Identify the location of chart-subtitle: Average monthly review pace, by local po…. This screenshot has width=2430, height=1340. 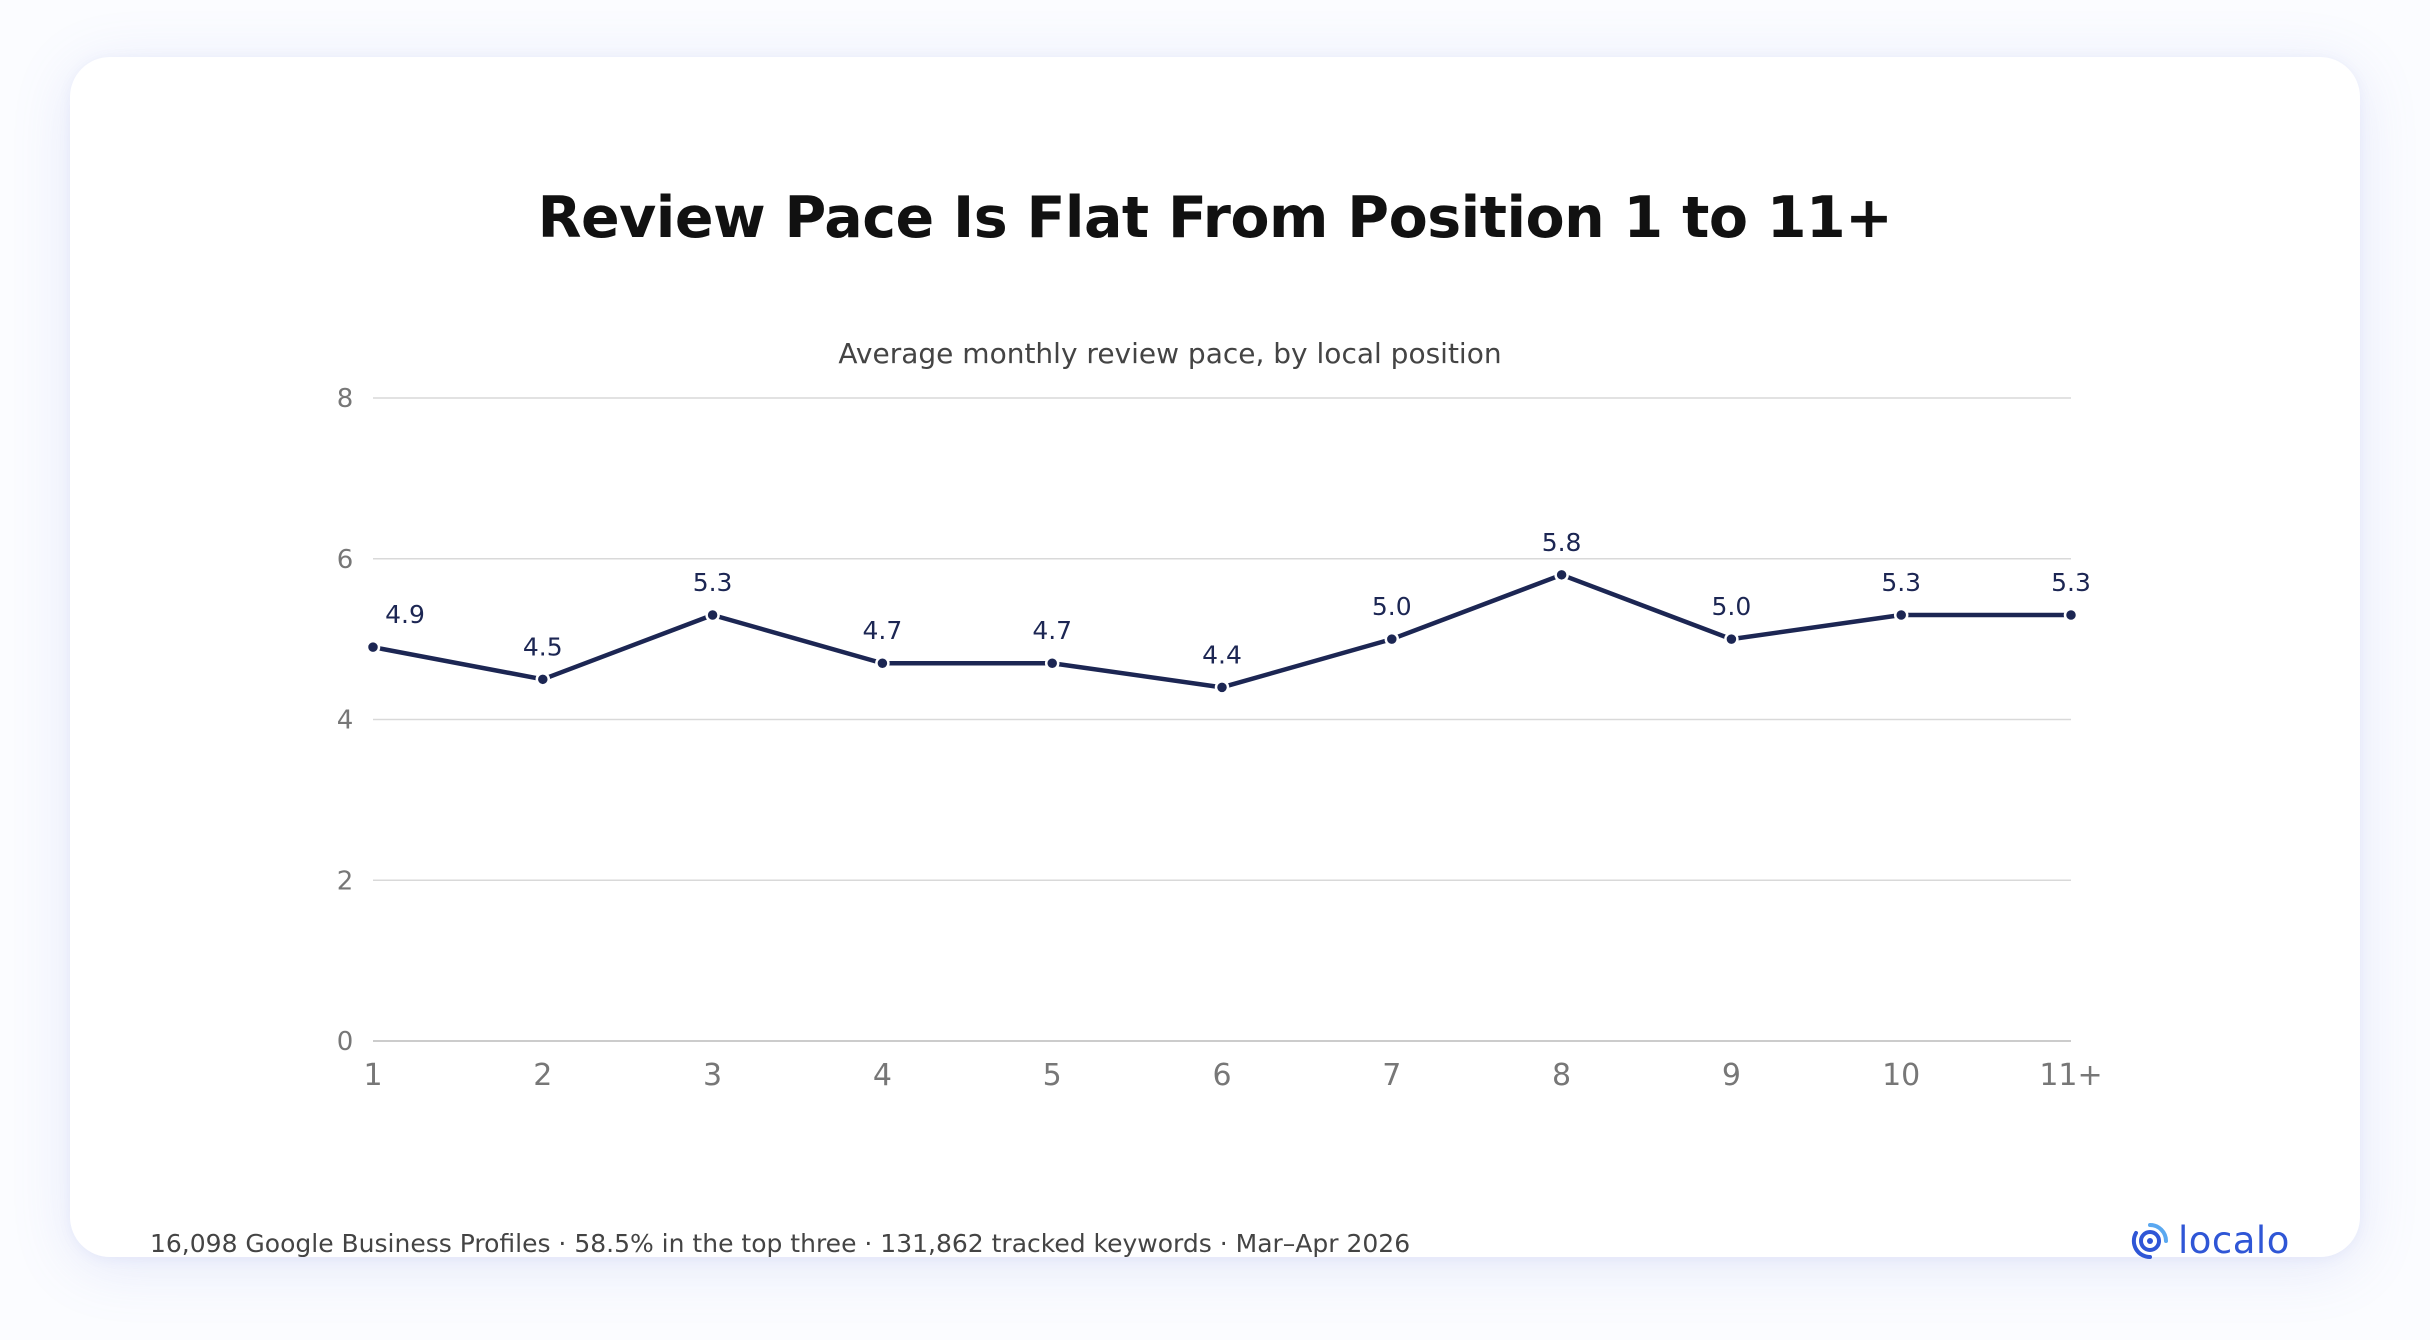
(1170, 353).